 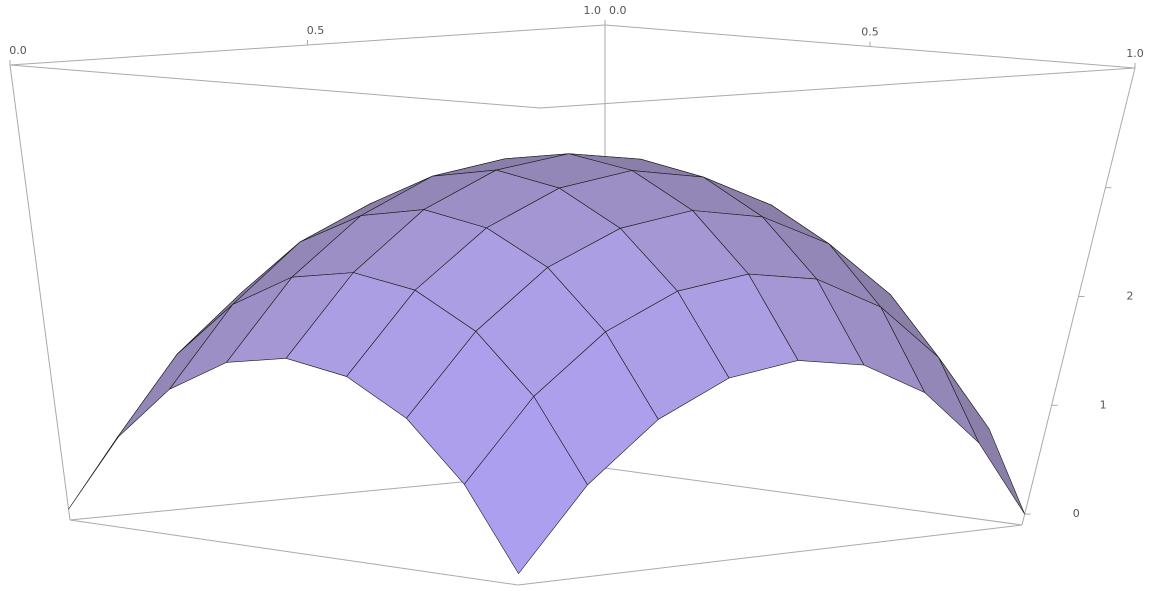 I want to click on y-tick-label: 0.0, so click(x=618, y=10).